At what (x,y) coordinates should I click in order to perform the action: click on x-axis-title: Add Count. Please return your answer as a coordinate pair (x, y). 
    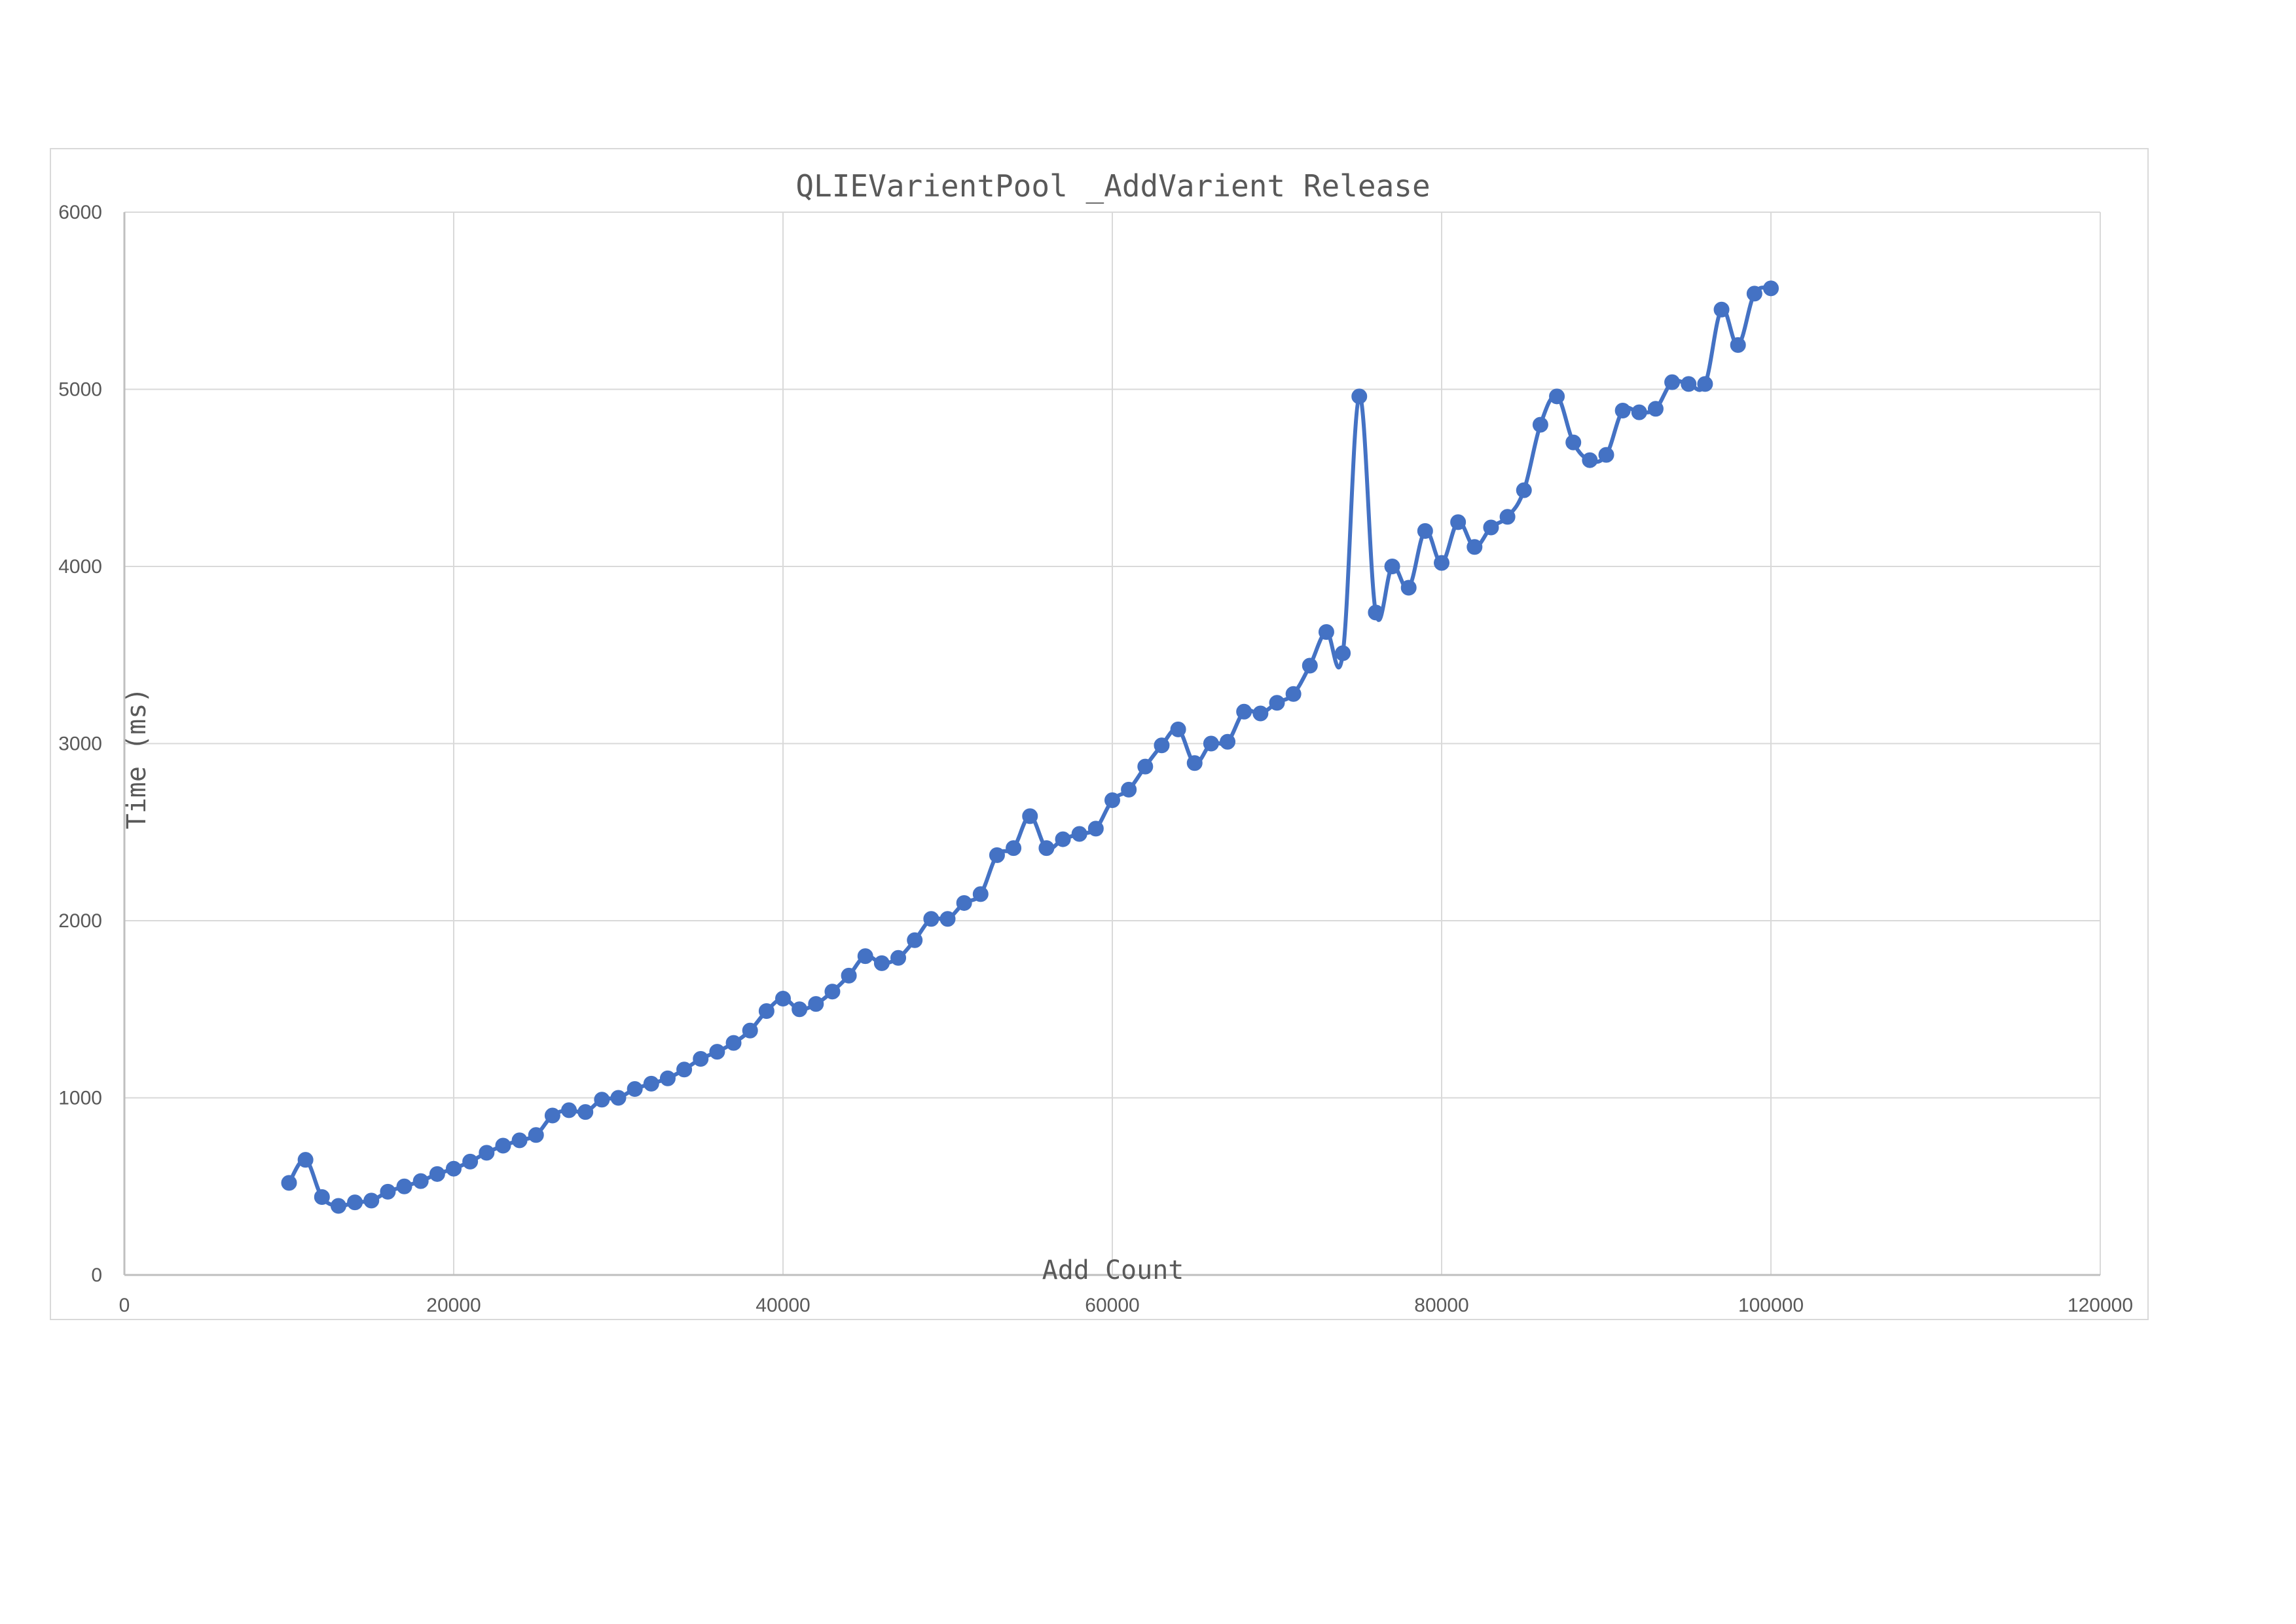
    Looking at the image, I should click on (1113, 1270).